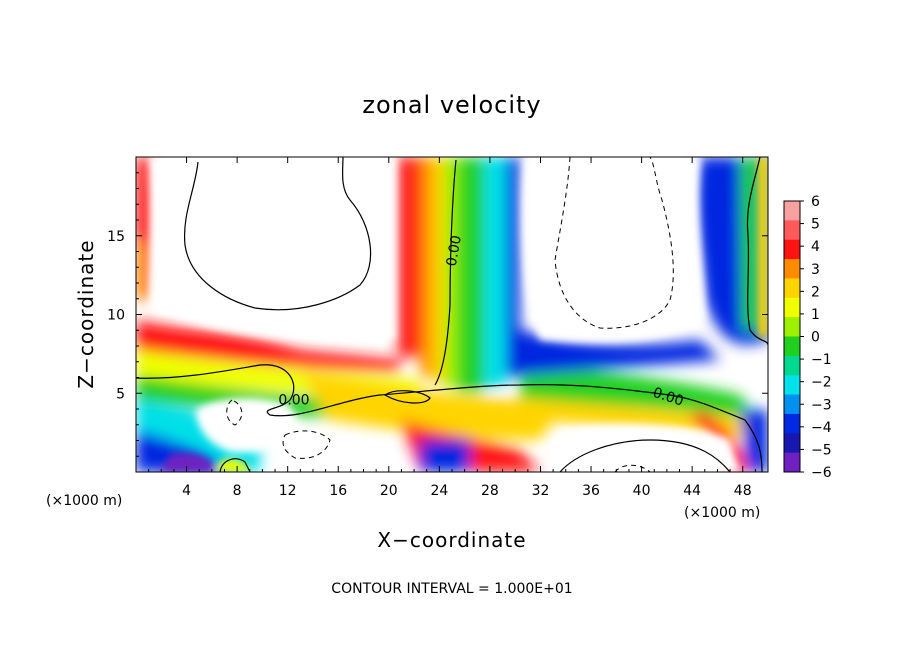  What do you see at coordinates (807, 337) in the screenshot?
I see `colorbar: 6 5 4 3 2 1 0 −1 −2 −3 −4 −5 −6` at bounding box center [807, 337].